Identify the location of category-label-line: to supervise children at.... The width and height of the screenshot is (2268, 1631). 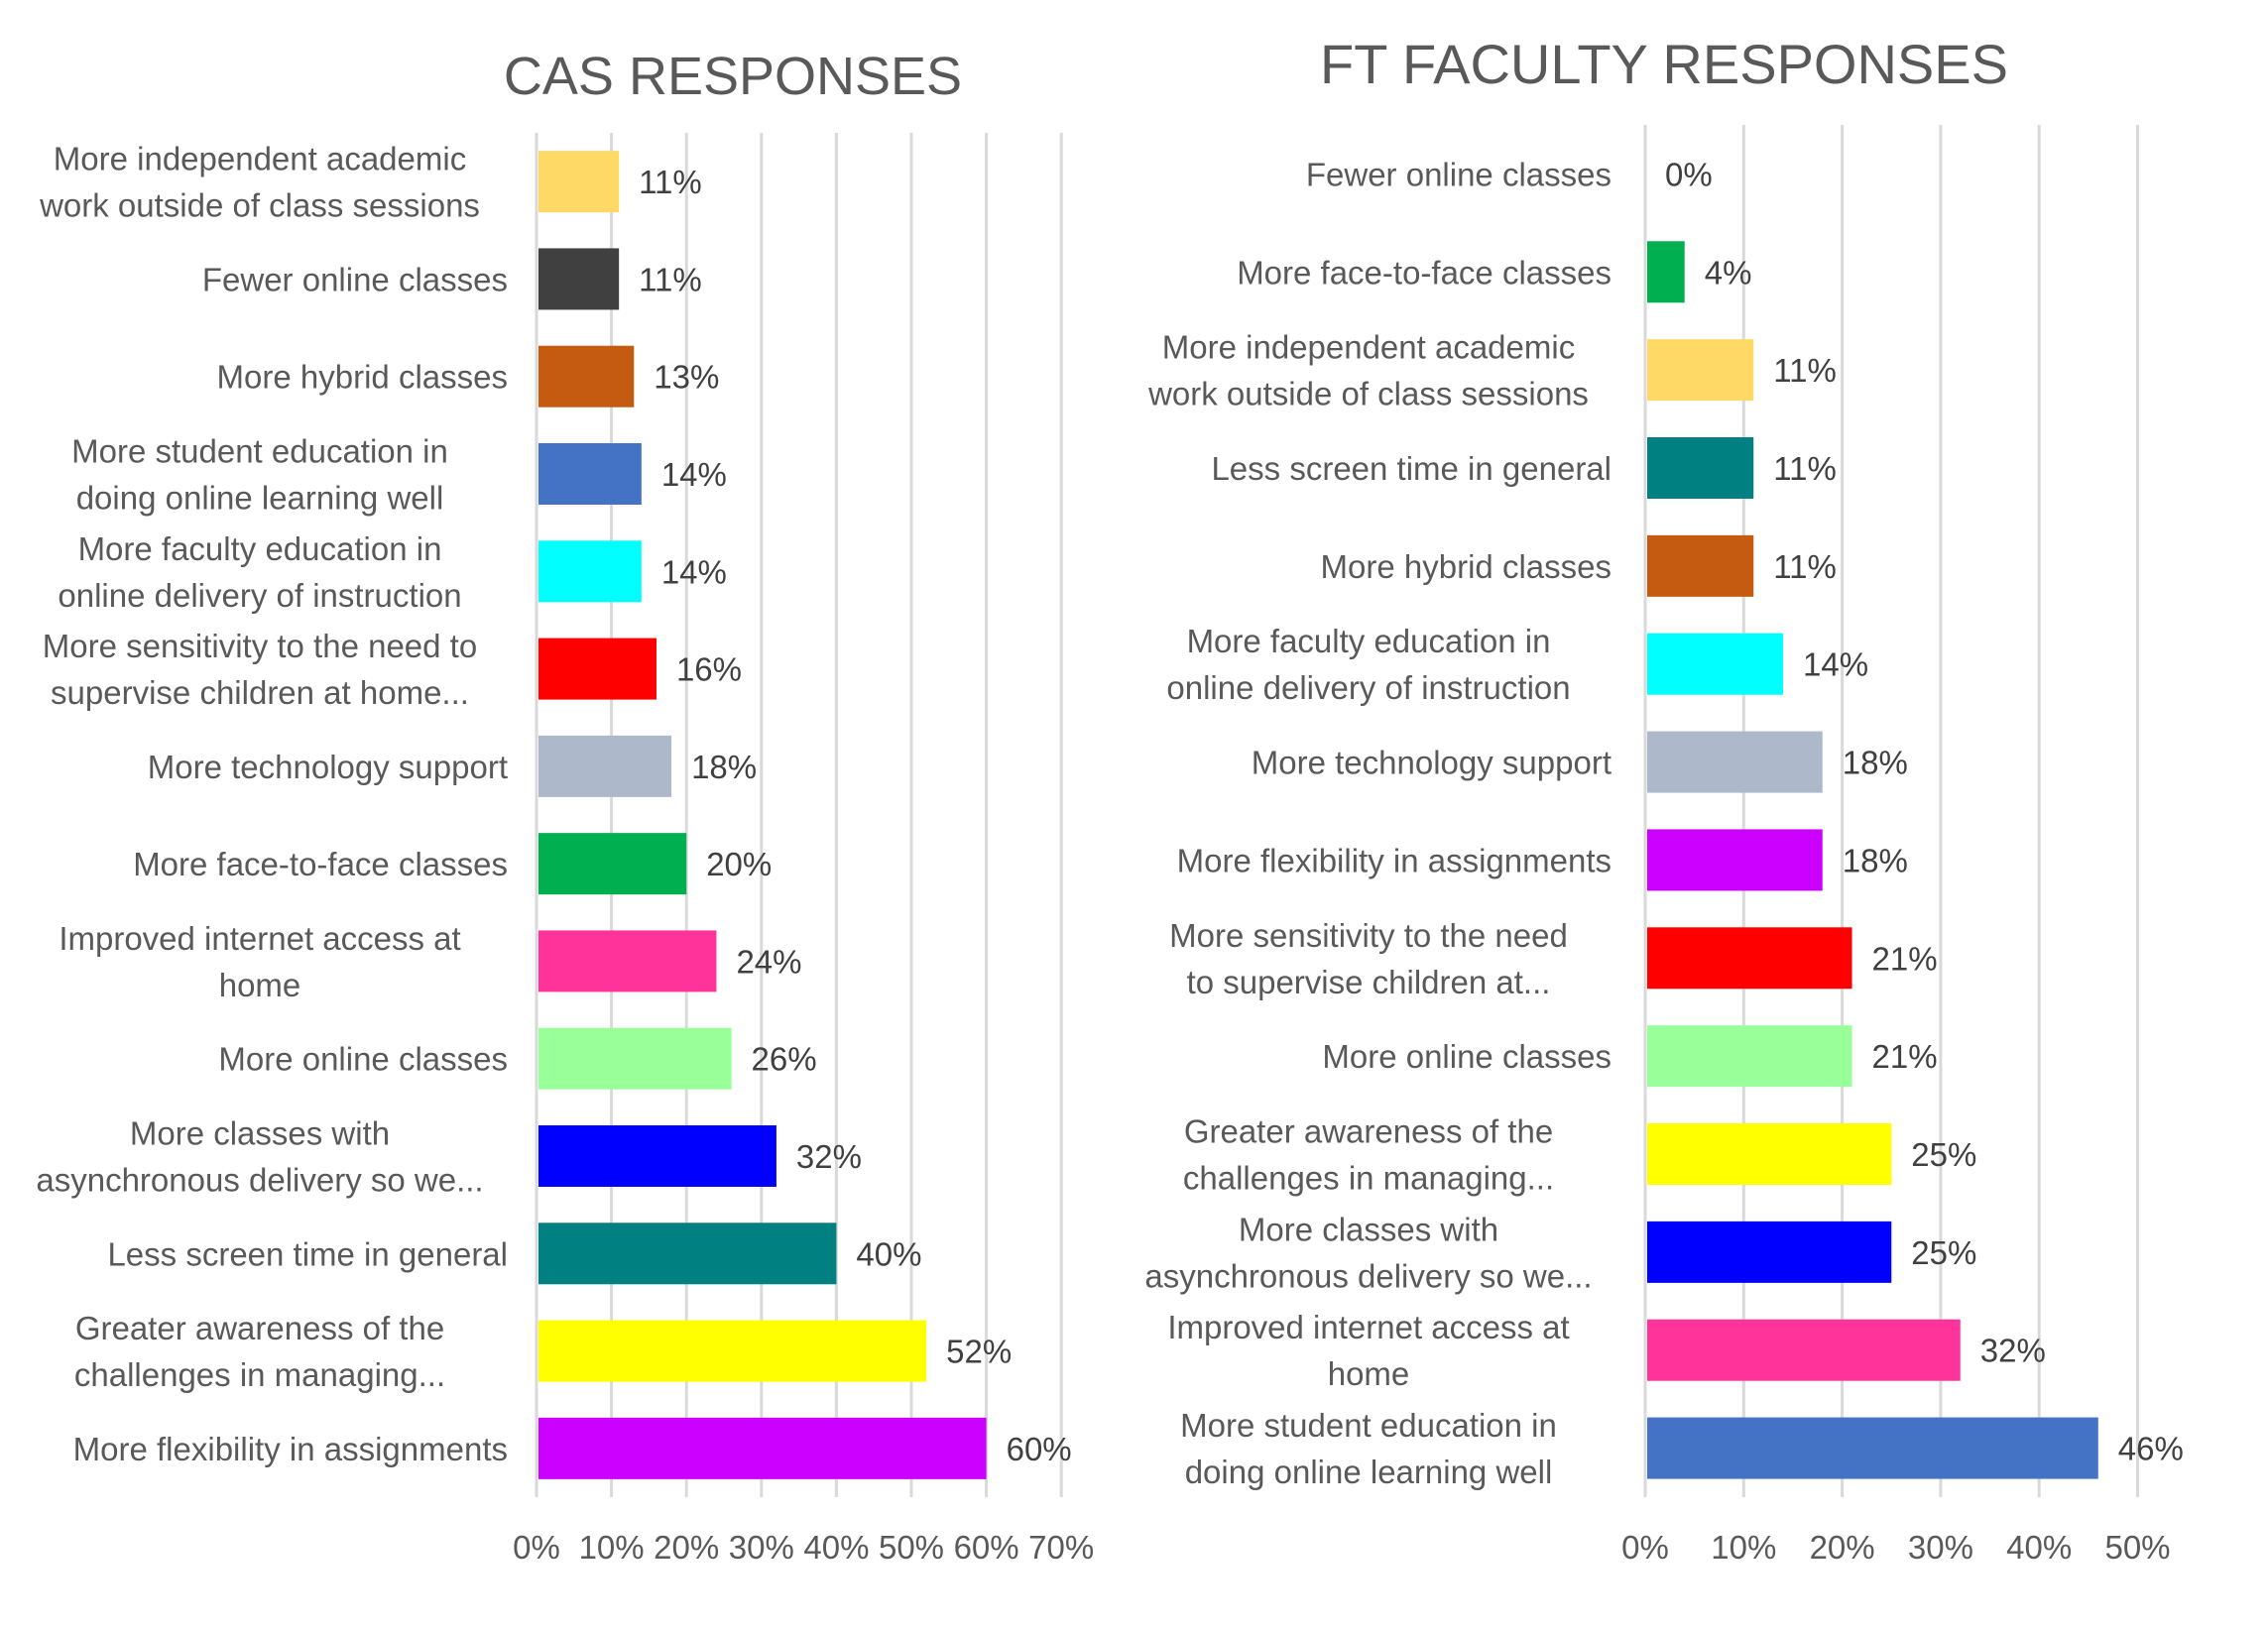
(1369, 982).